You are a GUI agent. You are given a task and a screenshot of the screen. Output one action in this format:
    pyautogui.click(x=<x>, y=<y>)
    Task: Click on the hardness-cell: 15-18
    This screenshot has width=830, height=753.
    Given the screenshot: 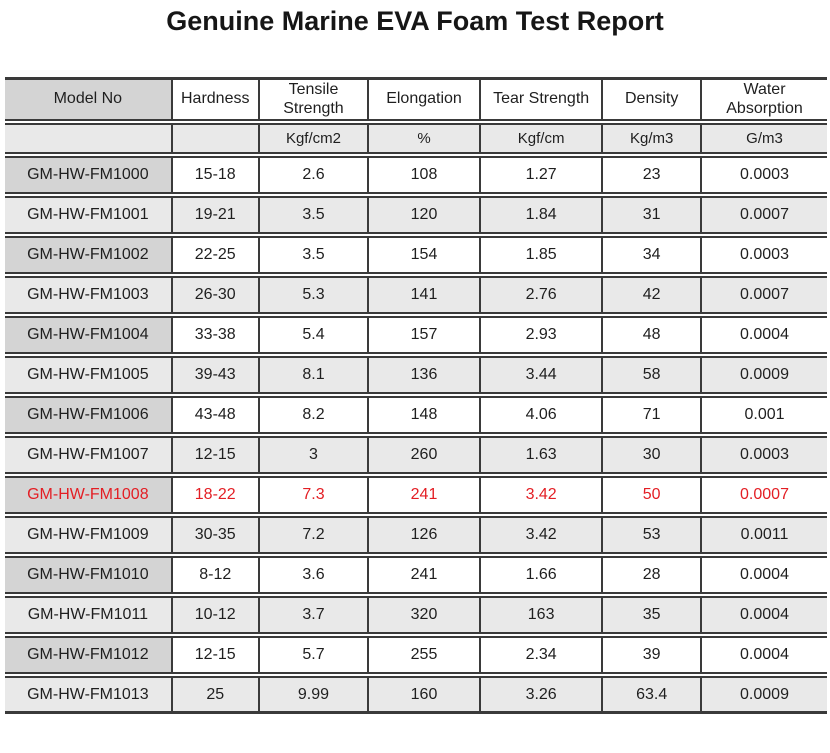 What is the action you would take?
    pyautogui.click(x=216, y=175)
    